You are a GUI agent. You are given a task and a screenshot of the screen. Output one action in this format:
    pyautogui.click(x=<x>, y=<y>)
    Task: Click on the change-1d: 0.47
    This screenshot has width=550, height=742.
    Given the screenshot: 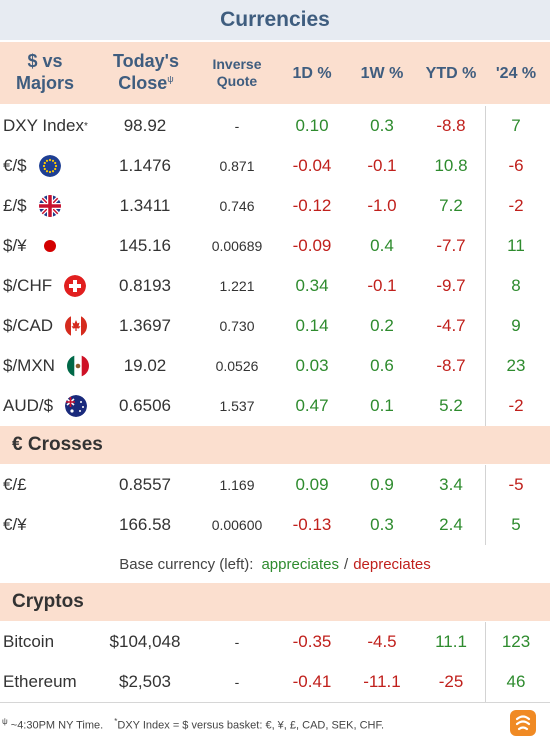 What is the action you would take?
    pyautogui.click(x=312, y=405)
    